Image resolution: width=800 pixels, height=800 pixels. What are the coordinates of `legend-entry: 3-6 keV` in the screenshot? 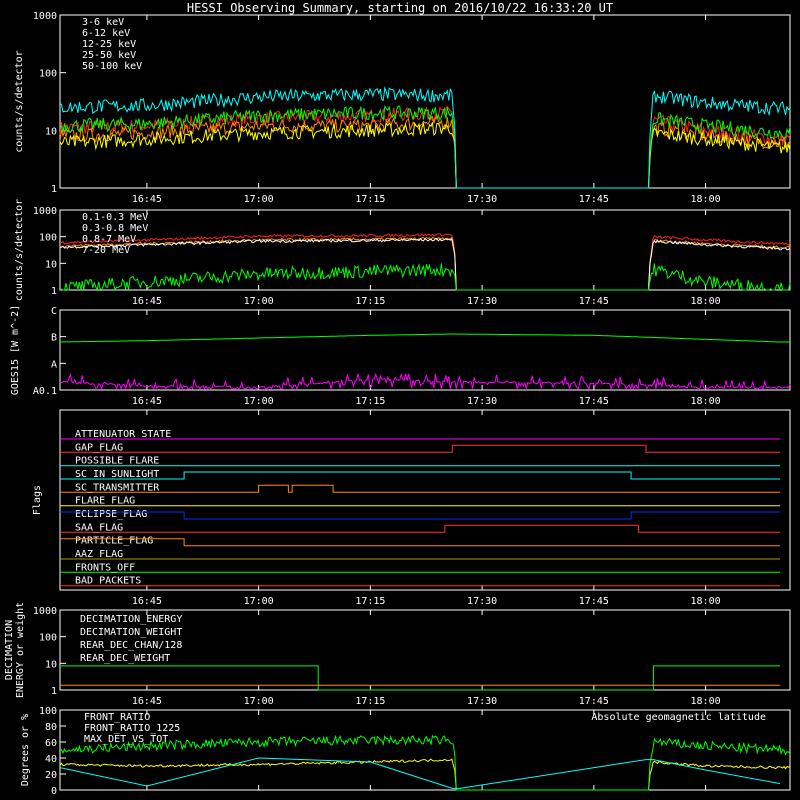 It's located at (103, 22).